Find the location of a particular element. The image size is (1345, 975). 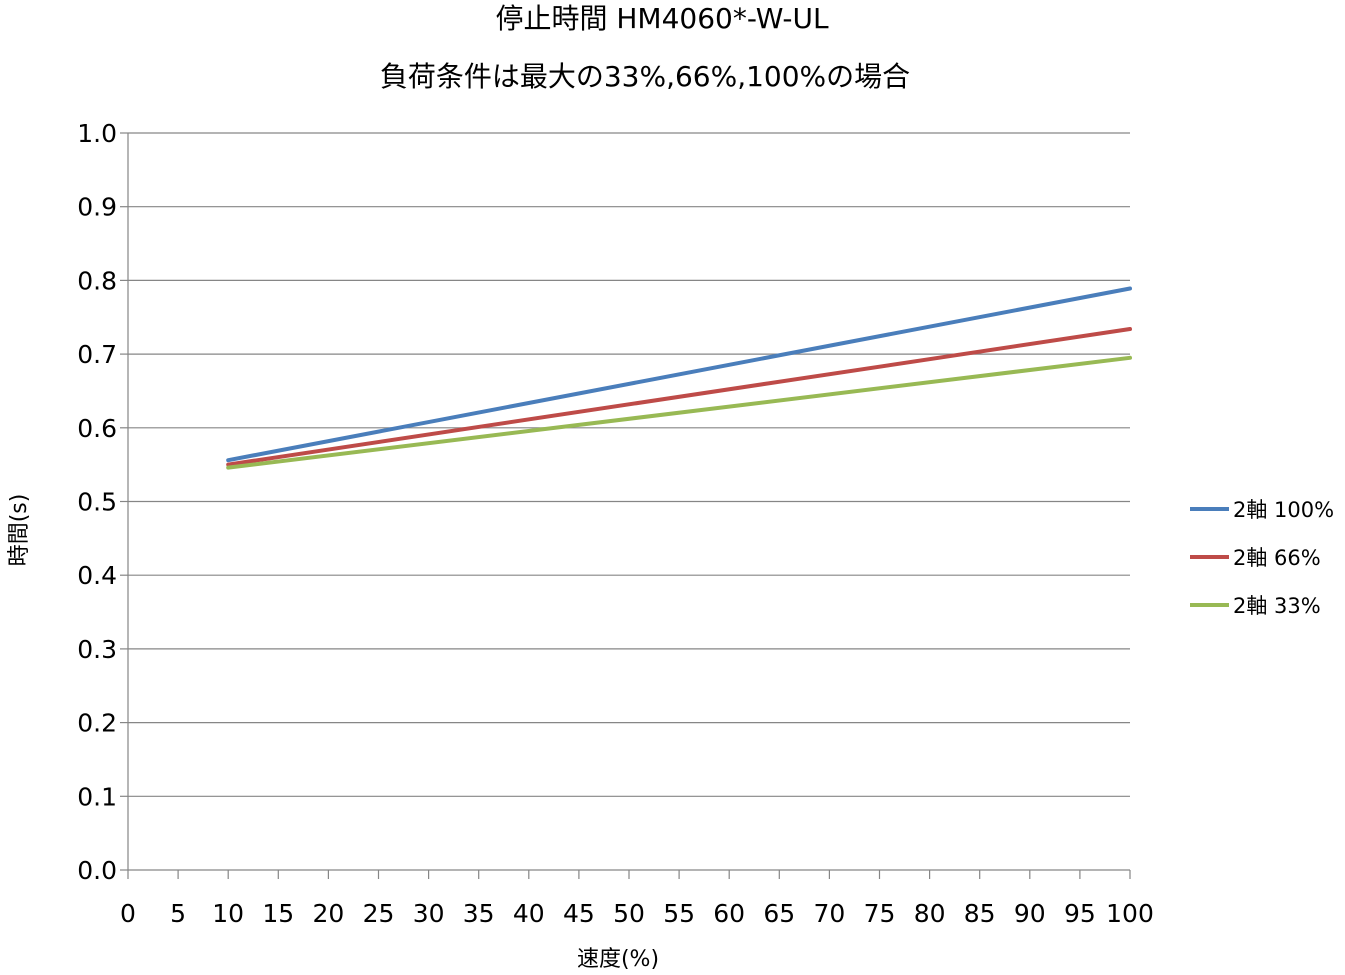

x-tick-label: 65 is located at coordinates (779, 913).